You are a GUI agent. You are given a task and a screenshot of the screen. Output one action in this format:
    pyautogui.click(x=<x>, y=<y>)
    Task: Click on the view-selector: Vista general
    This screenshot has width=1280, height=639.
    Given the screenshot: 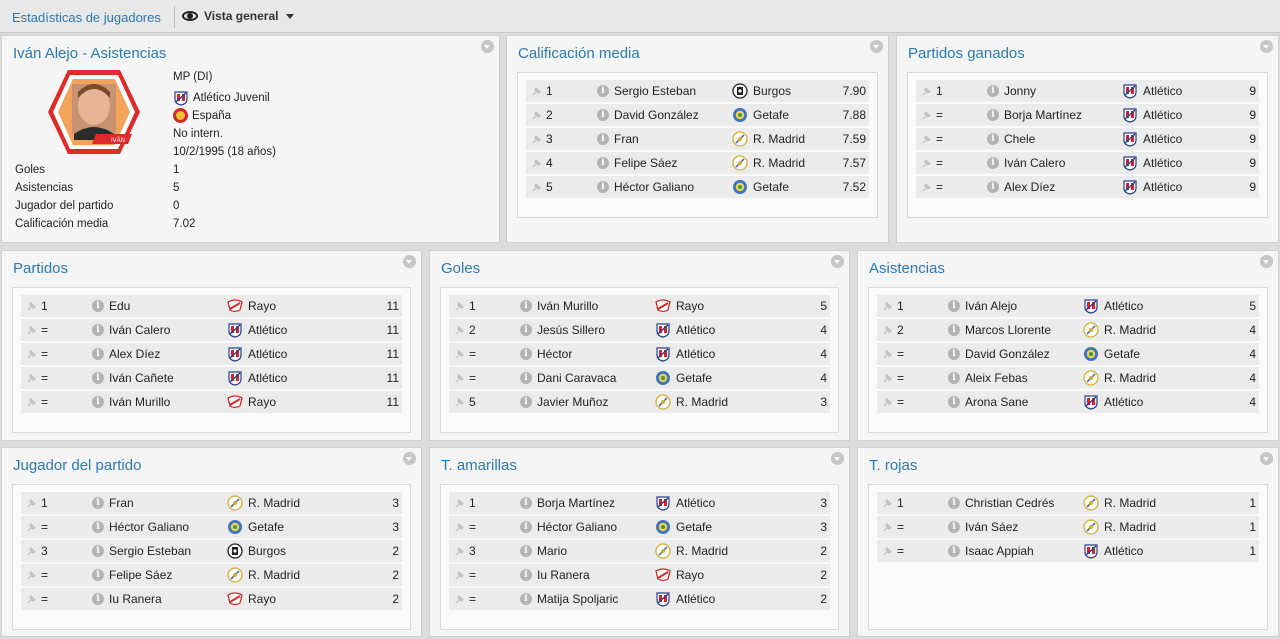 What is the action you would take?
    pyautogui.click(x=238, y=16)
    